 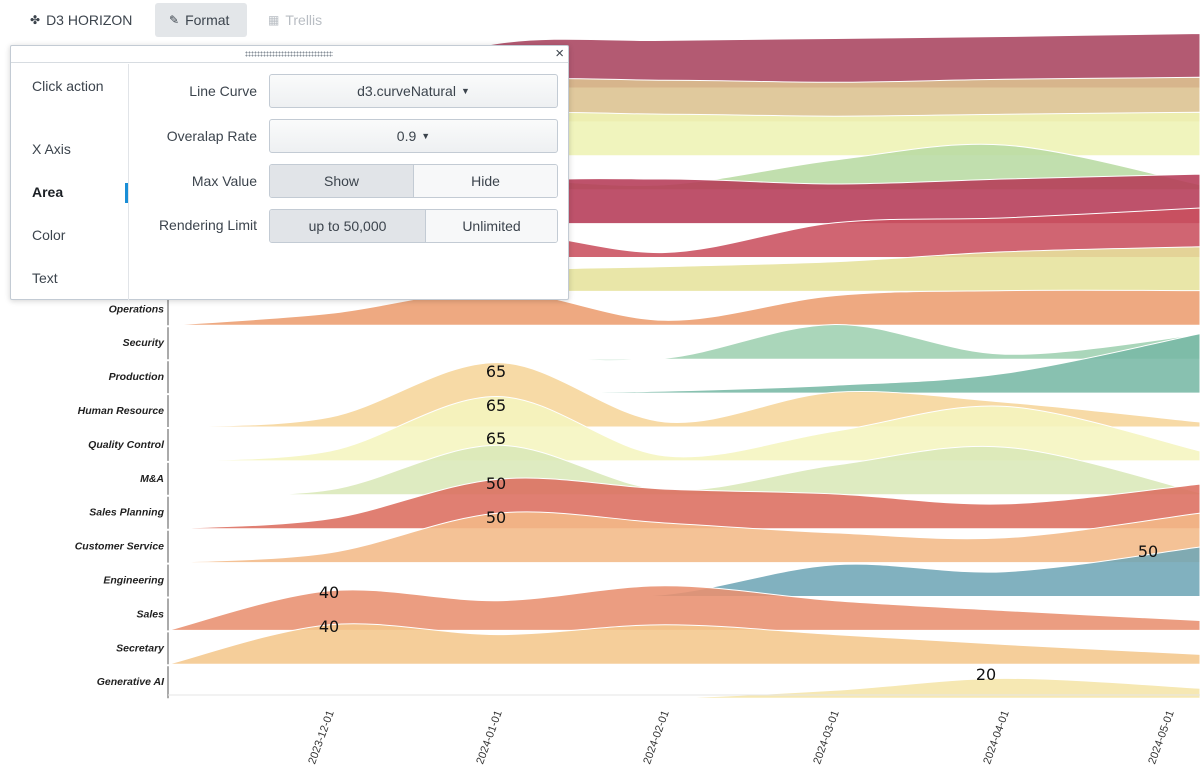 I want to click on series-area-quality-control, so click(x=683, y=428).